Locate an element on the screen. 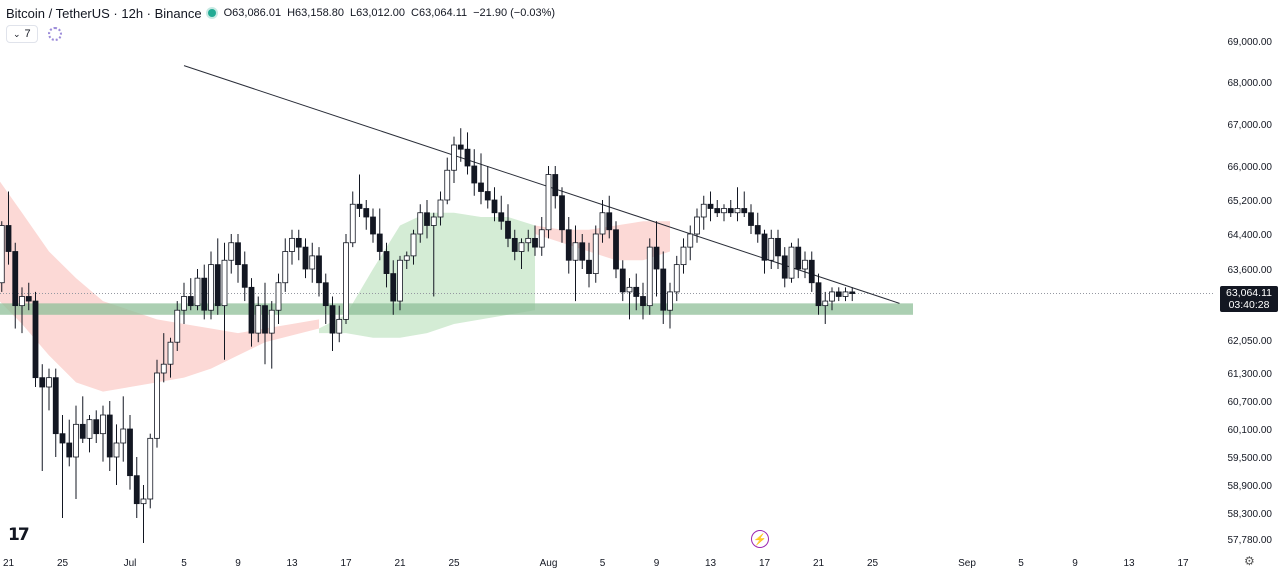 The width and height of the screenshot is (1280, 571). tradingview-logo-icon: 17 is located at coordinates (19, 535).